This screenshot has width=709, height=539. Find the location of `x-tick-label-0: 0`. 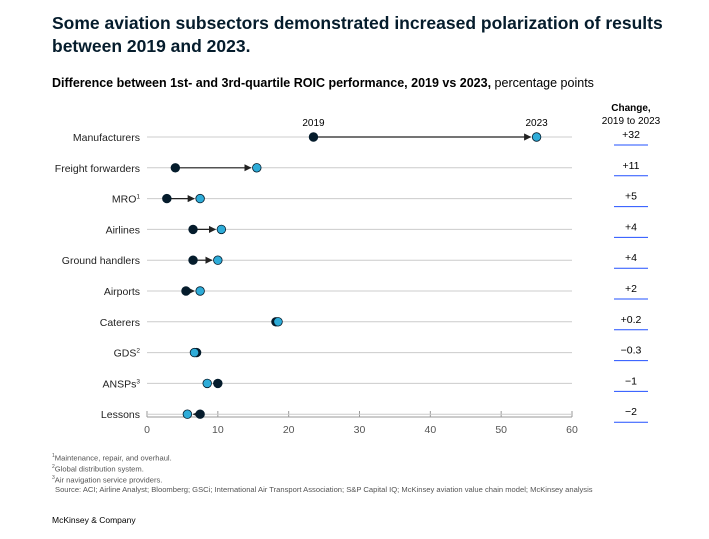

x-tick-label-0: 0 is located at coordinates (147, 430).